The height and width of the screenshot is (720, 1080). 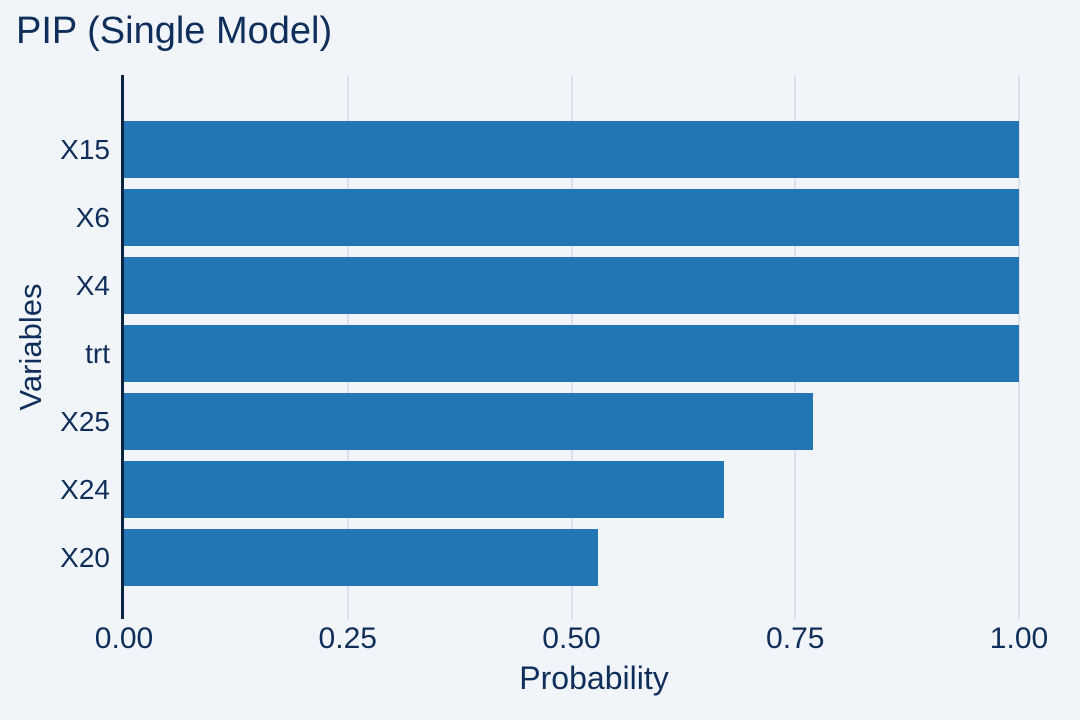 I want to click on bar-X24, so click(x=424, y=490).